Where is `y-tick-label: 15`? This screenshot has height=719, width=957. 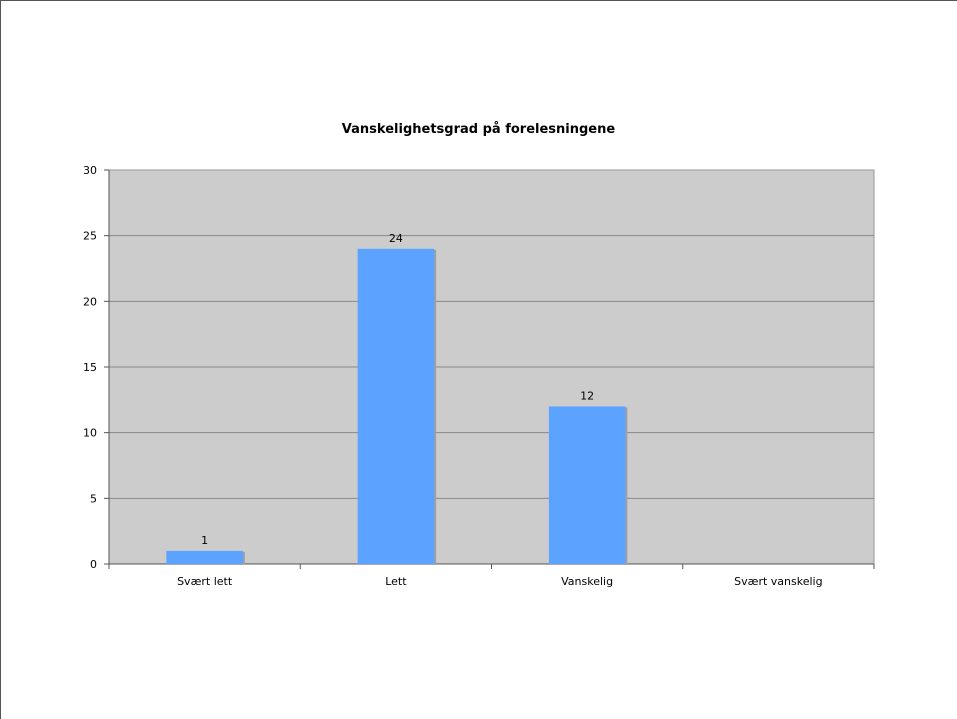 y-tick-label: 15 is located at coordinates (90, 367).